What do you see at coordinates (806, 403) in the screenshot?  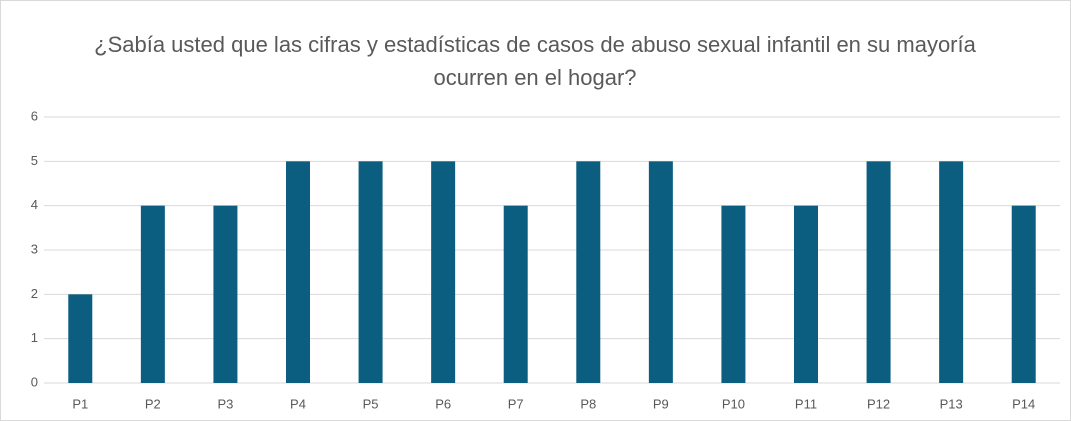 I see `x-tick-label: P11` at bounding box center [806, 403].